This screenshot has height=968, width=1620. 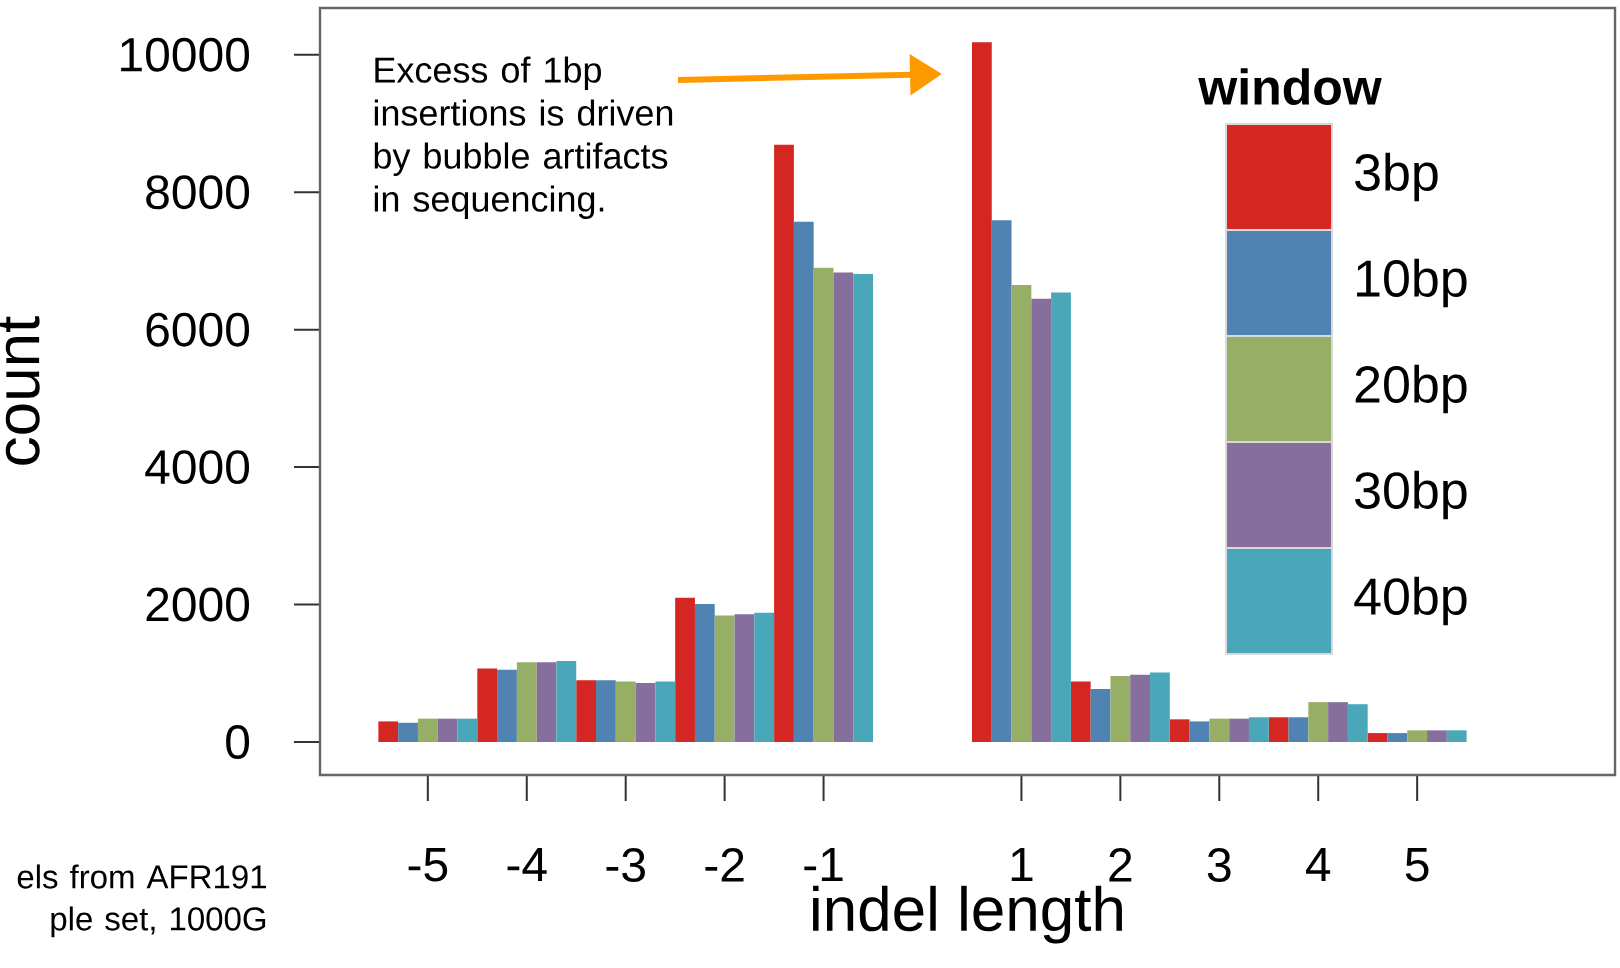 I want to click on y-axis-title: count, so click(x=20, y=390).